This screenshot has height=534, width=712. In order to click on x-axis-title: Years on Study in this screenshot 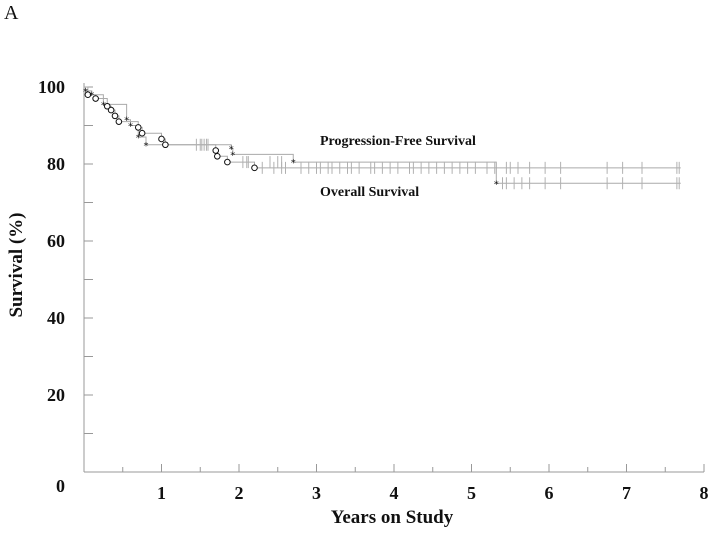, I will do `click(392, 517)`.